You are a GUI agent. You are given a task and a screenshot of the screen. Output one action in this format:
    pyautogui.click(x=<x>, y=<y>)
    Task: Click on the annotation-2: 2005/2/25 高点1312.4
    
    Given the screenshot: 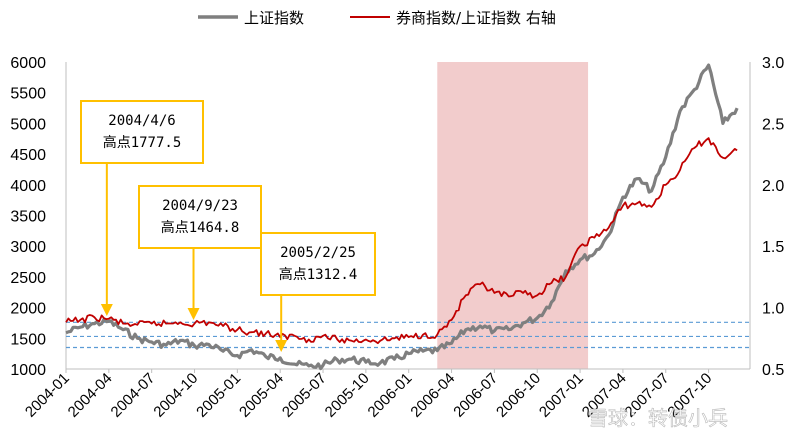 What is the action you would take?
    pyautogui.click(x=318, y=292)
    